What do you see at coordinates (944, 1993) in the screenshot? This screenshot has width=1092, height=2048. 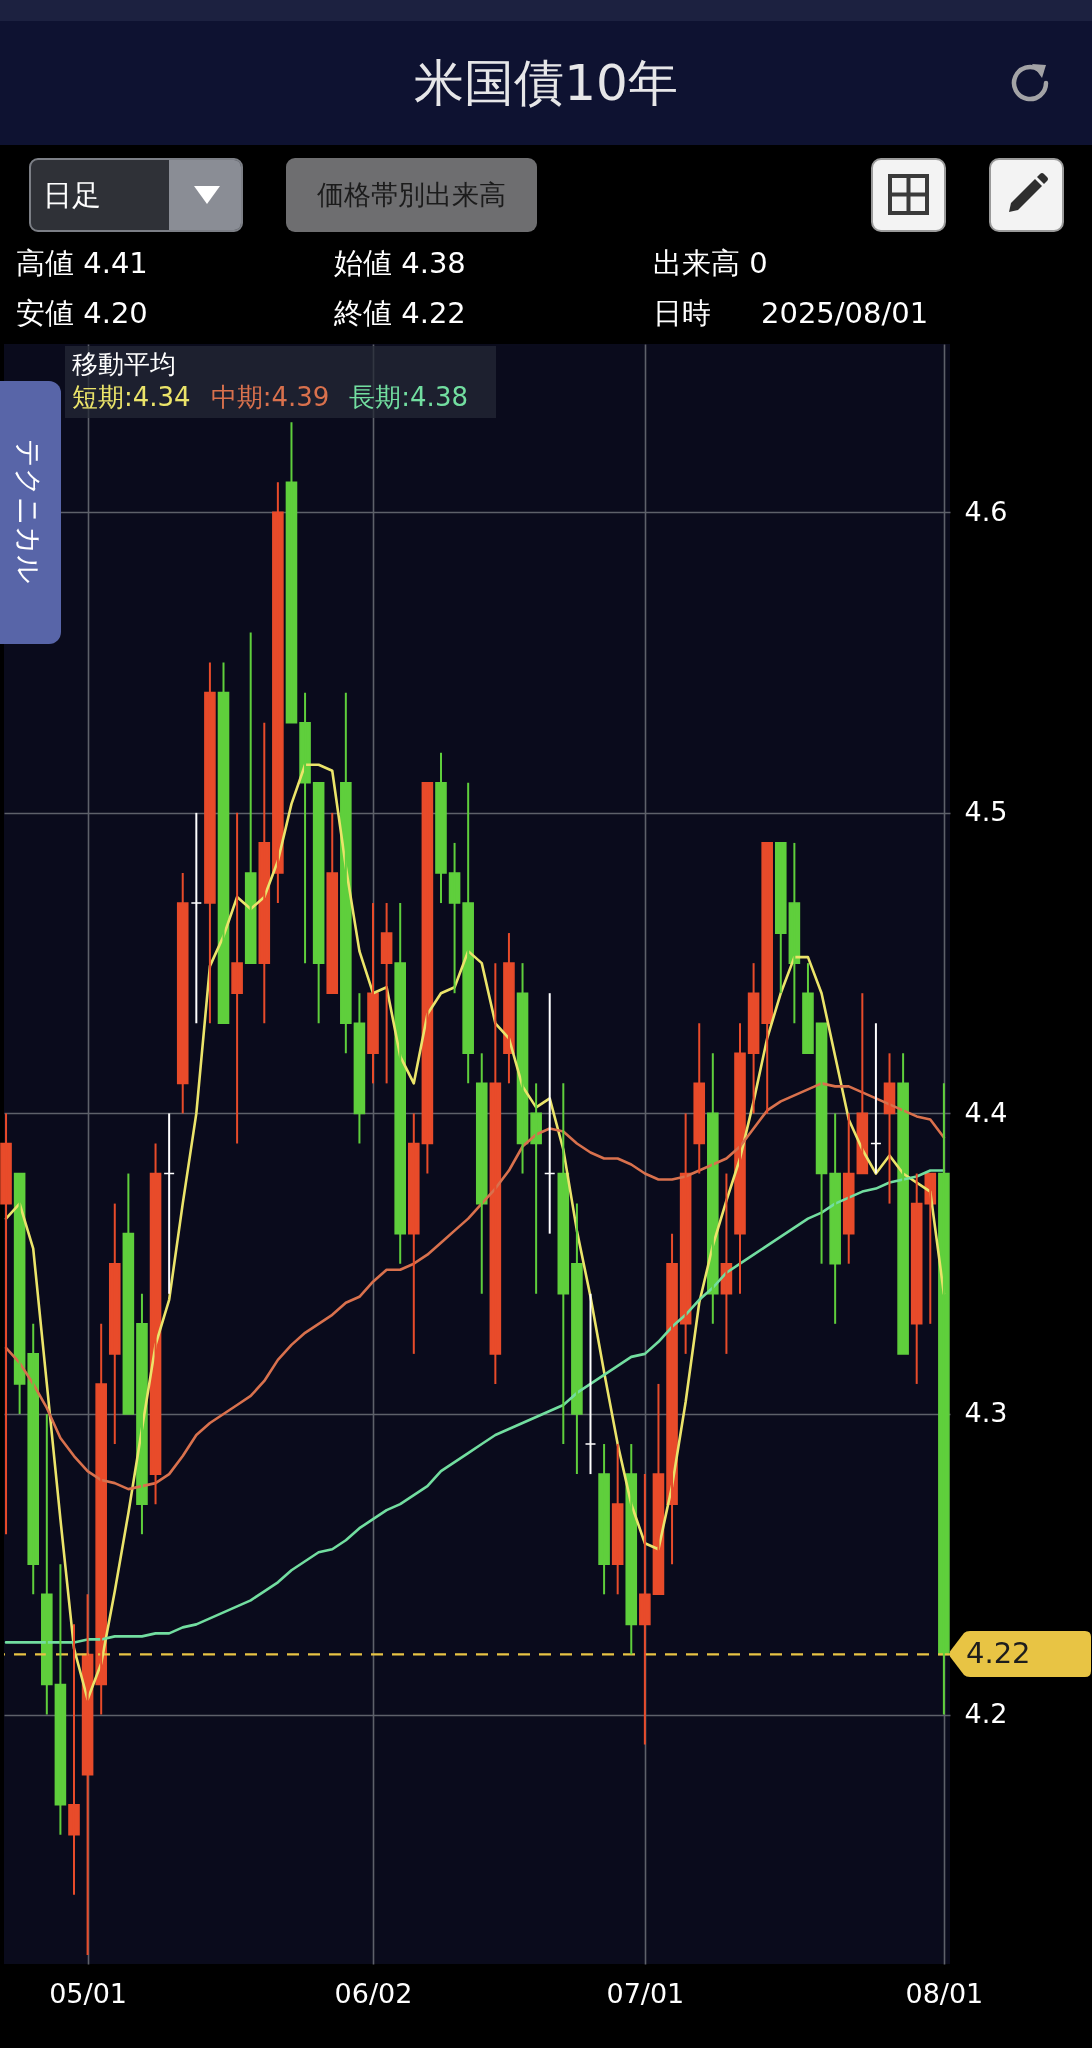 I see `x-tick-label: 08/01` at bounding box center [944, 1993].